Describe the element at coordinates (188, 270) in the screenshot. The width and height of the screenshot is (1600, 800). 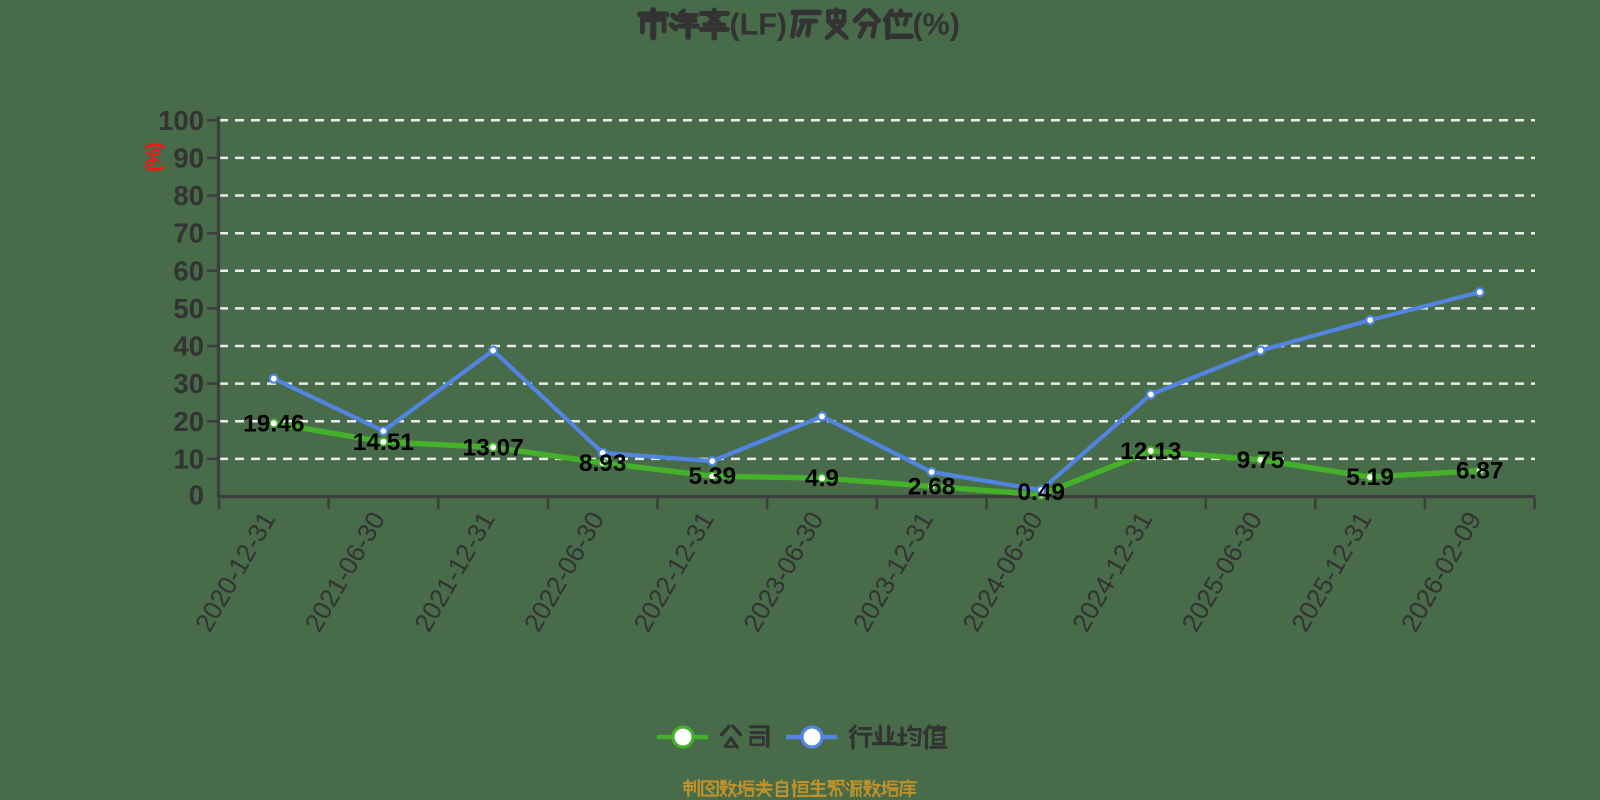
I see `svg-text: 60` at that location.